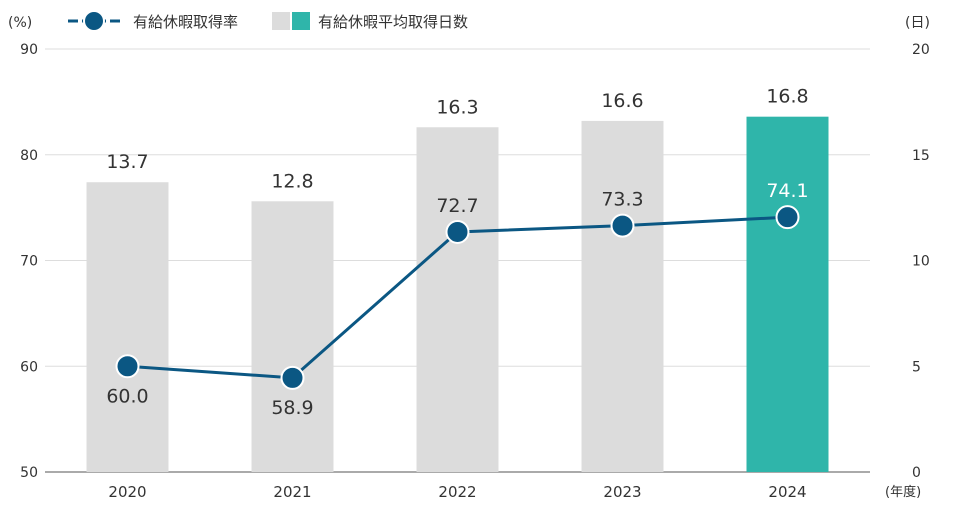  Describe the element at coordinates (622, 296) in the screenshot. I see `bar-2023` at that location.